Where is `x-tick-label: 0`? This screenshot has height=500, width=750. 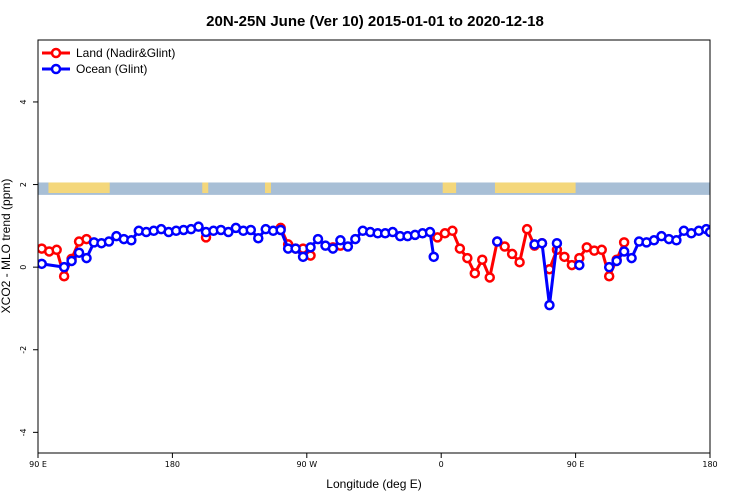
x-tick-label: 0 is located at coordinates (441, 464).